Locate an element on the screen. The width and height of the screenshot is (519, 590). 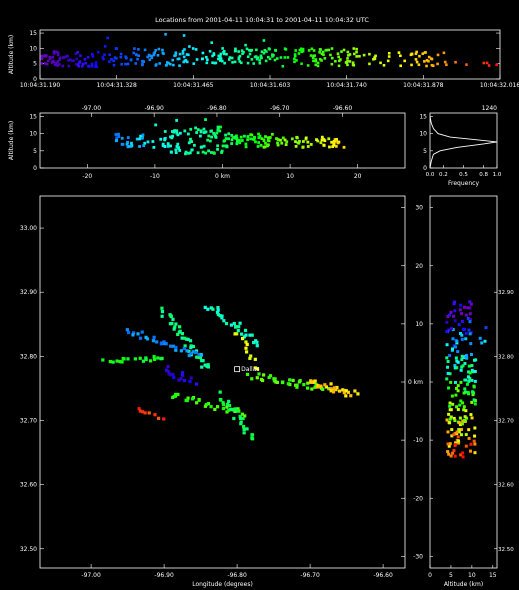
x-tick-label: -96.90 is located at coordinates (164, 575).